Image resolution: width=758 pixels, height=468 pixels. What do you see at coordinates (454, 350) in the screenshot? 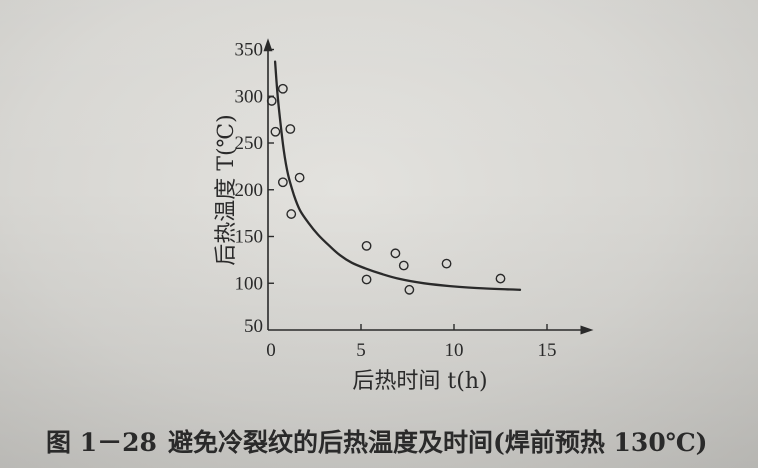
I see `x-tick-label: 10` at bounding box center [454, 350].